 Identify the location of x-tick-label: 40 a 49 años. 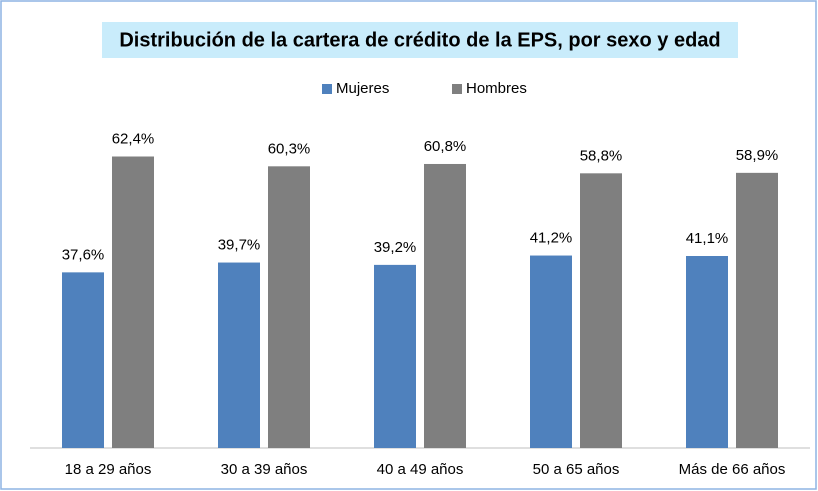
(420, 469).